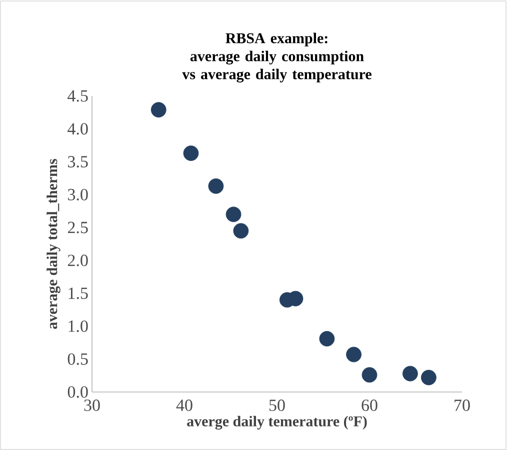 The width and height of the screenshot is (511, 450). What do you see at coordinates (78, 392) in the screenshot?
I see `y-tick-label: 0.0` at bounding box center [78, 392].